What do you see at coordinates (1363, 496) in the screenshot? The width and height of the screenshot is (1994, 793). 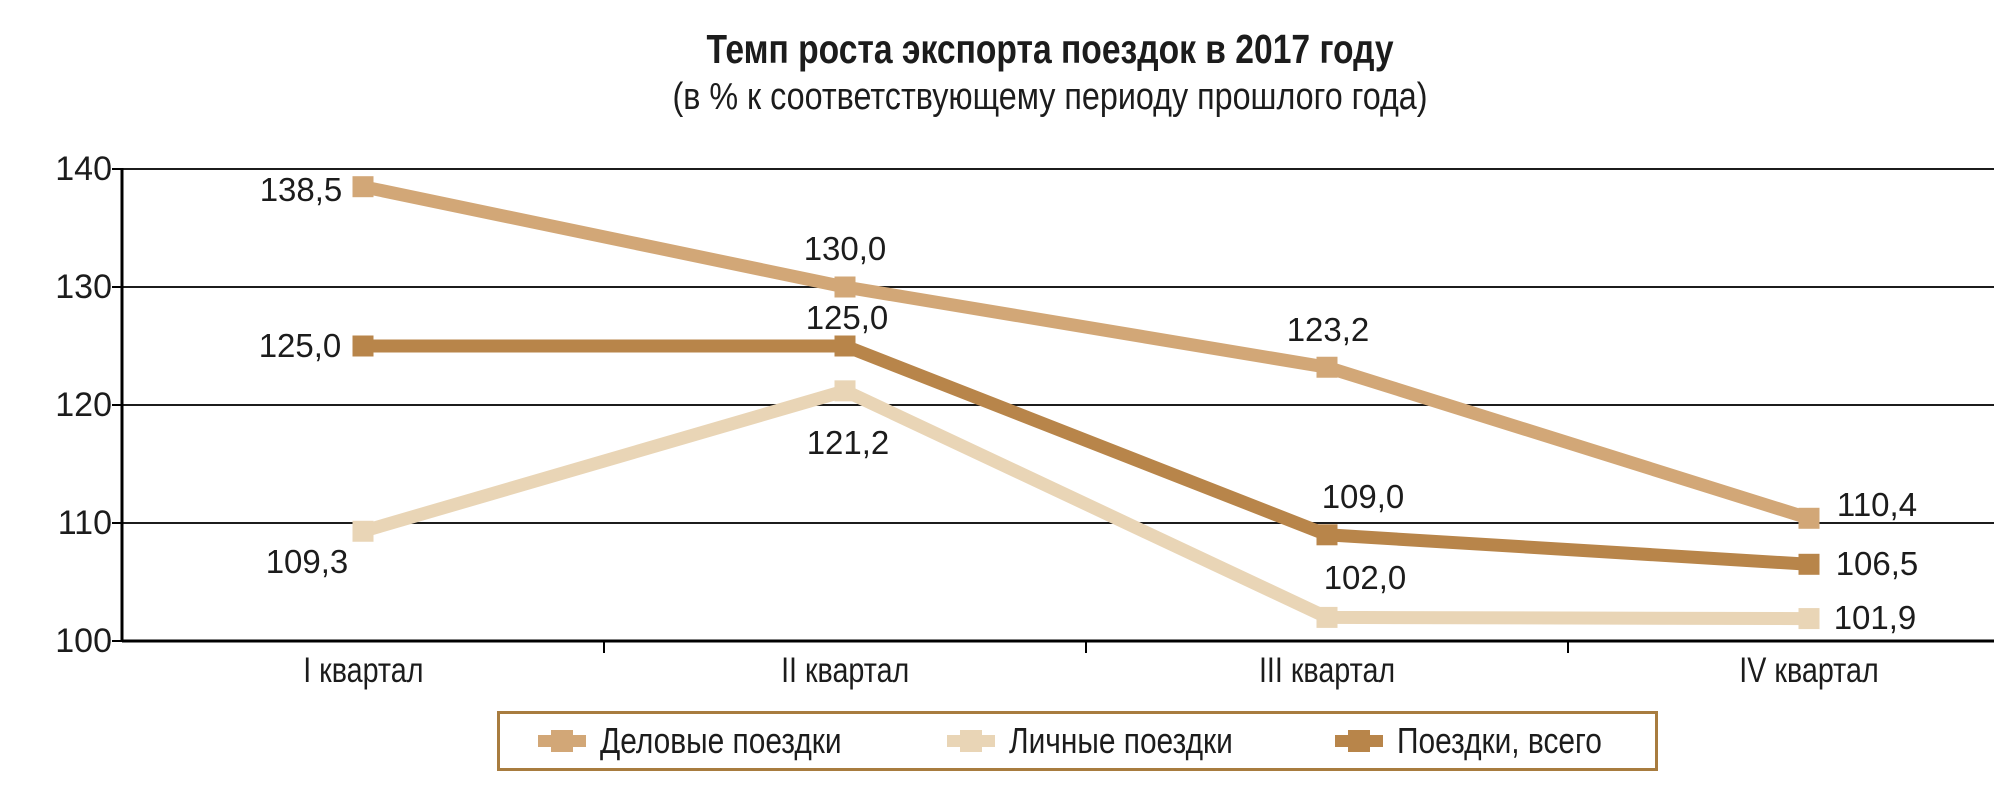 I see `data-label: 109,0` at bounding box center [1363, 496].